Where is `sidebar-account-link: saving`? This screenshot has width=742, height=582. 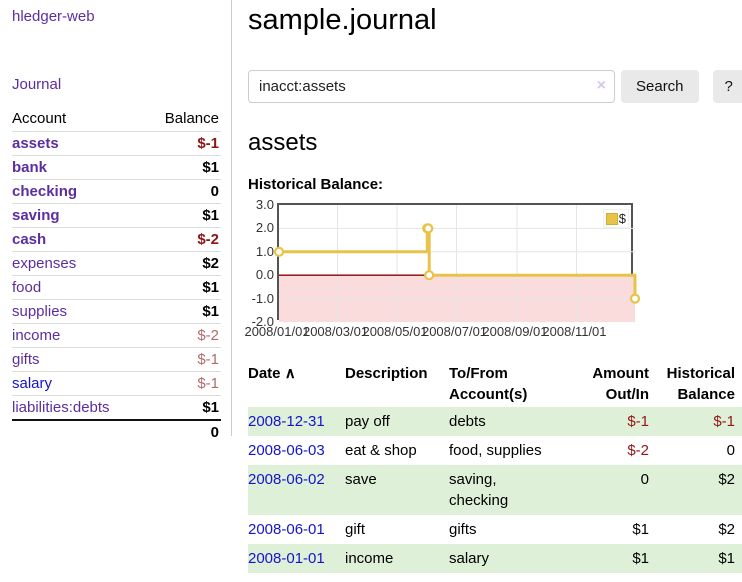
sidebar-account-link: saving is located at coordinates (36, 215).